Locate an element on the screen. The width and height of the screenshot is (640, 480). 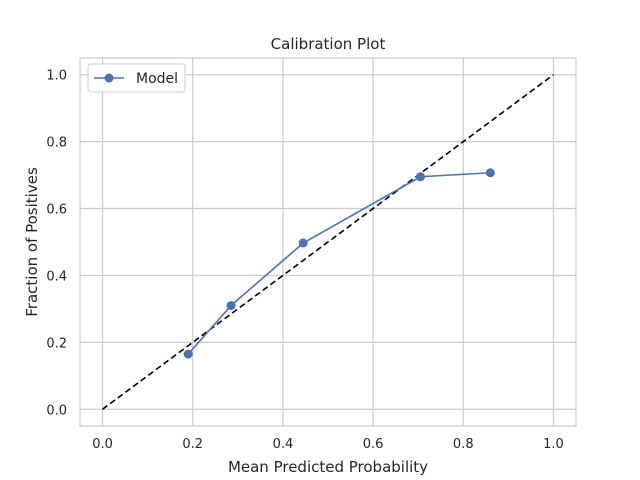
y-tick-labels: 0.0 0.2 0.4 0.6 0.8 1.0 is located at coordinates (56, 244).